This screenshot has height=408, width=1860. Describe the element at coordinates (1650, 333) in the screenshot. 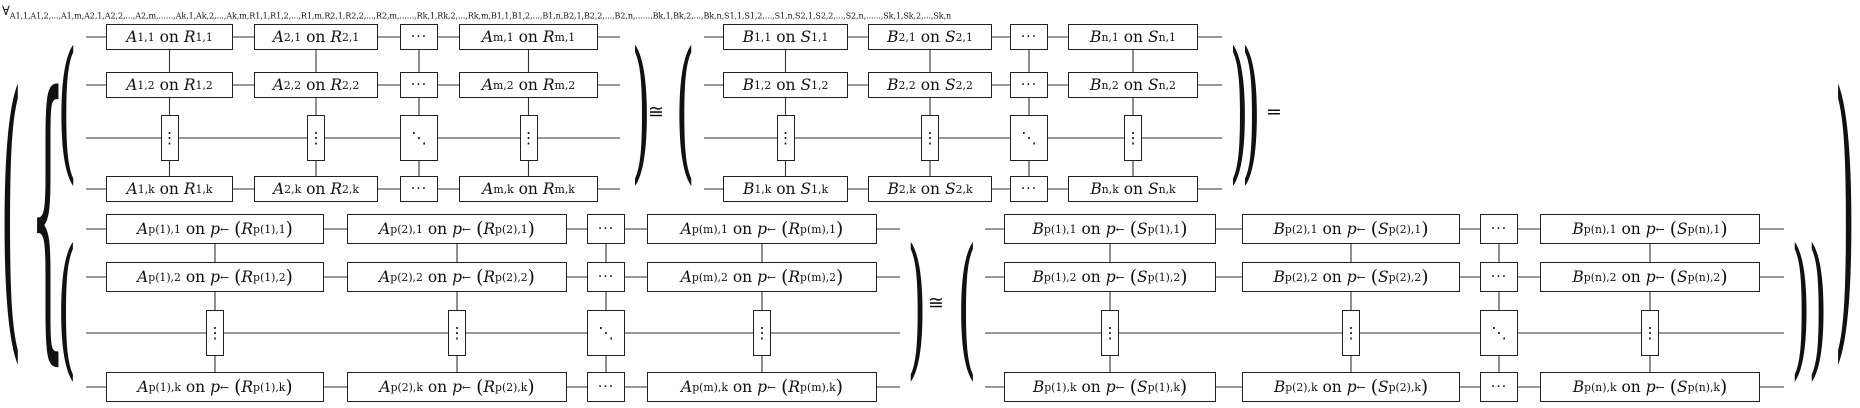

I see `bottom-right-cell-r3c4: ⋮` at that location.